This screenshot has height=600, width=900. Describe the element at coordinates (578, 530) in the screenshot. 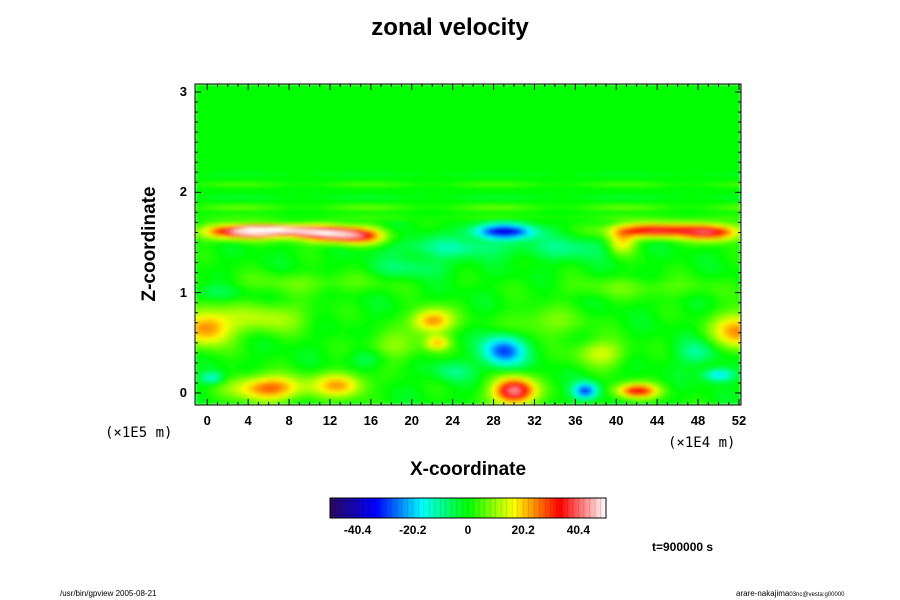

I see `colorbar-tick-label: 40.4` at that location.